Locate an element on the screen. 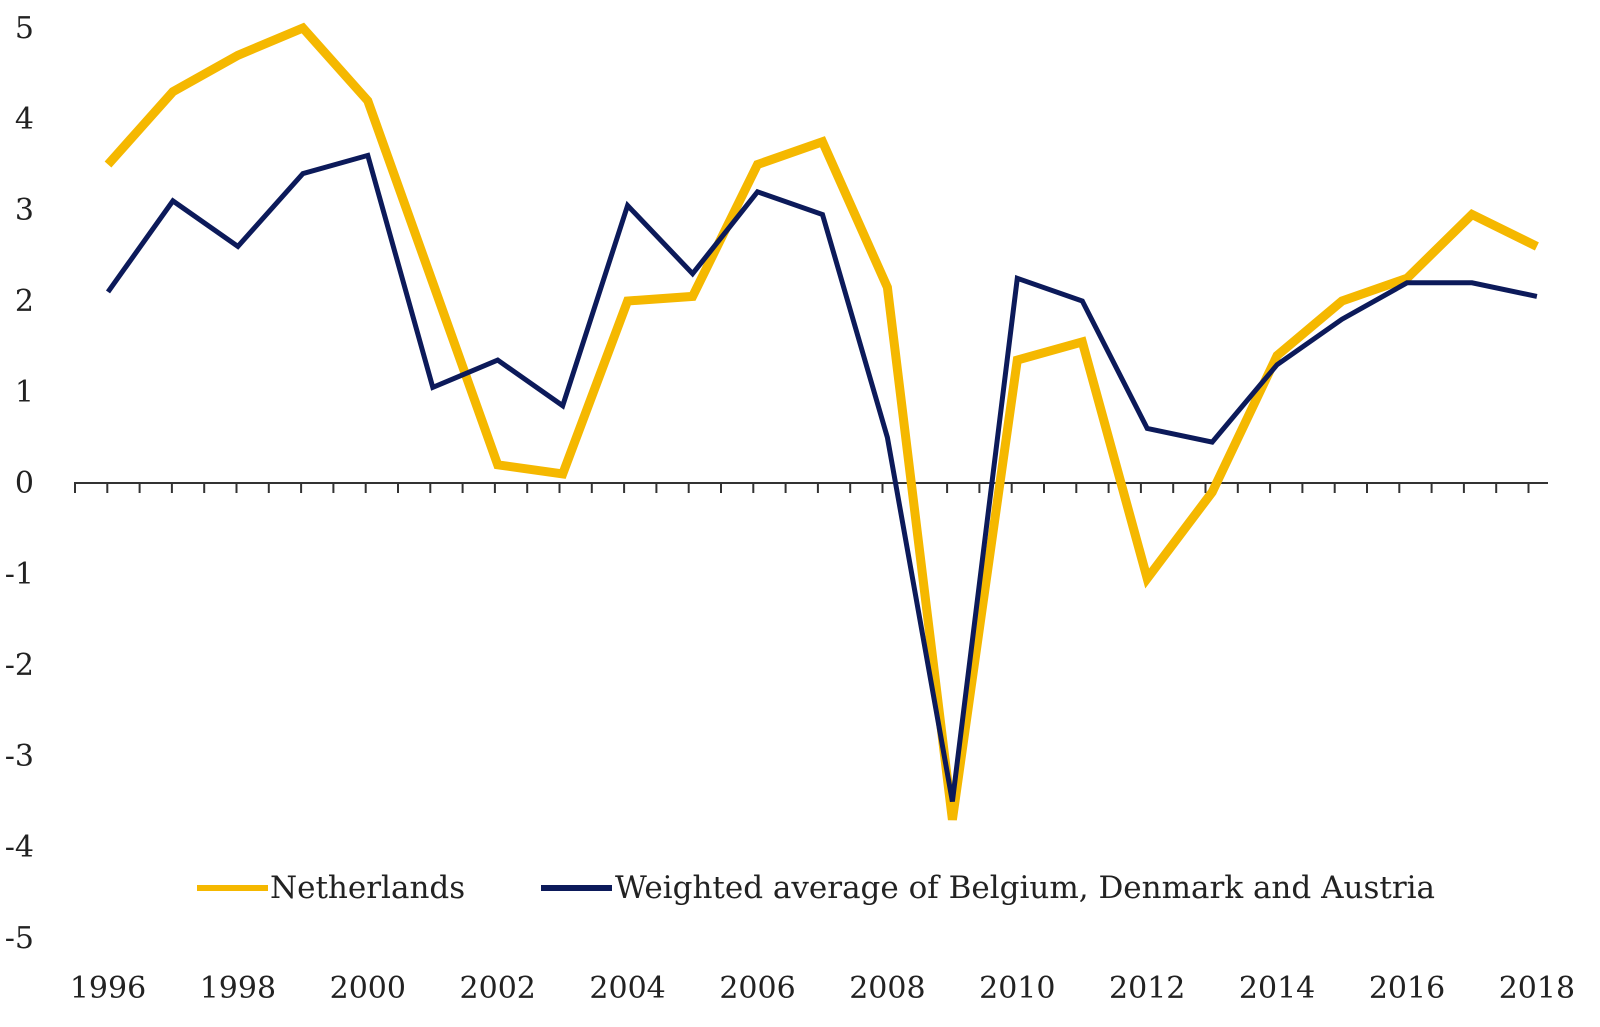 This screenshot has width=1600, height=1027. x-tick-label: 2018 is located at coordinates (1537, 988).